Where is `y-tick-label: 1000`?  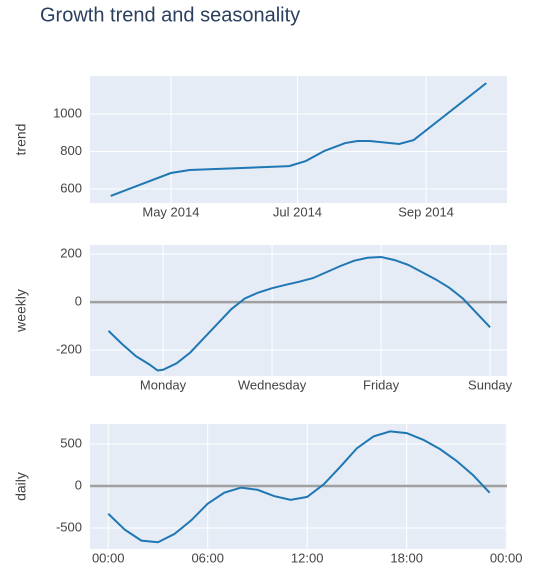
y-tick-label: 1000 is located at coordinates (67, 112).